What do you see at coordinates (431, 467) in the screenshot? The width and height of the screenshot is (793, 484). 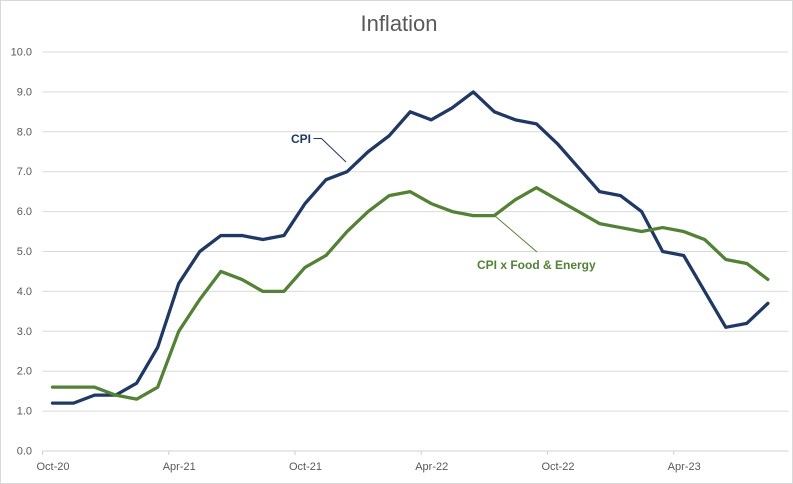 I see `x-tick-label: Apr-22` at bounding box center [431, 467].